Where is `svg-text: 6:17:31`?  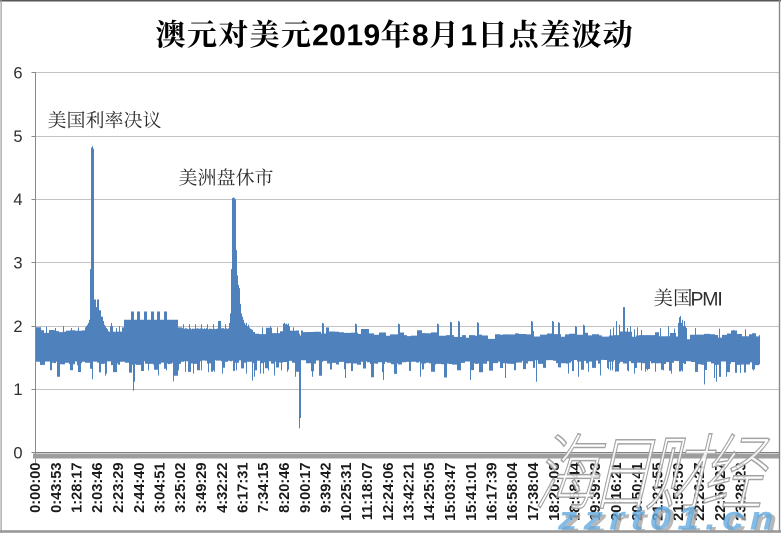 svg-text: 6:17:31 is located at coordinates (244, 488).